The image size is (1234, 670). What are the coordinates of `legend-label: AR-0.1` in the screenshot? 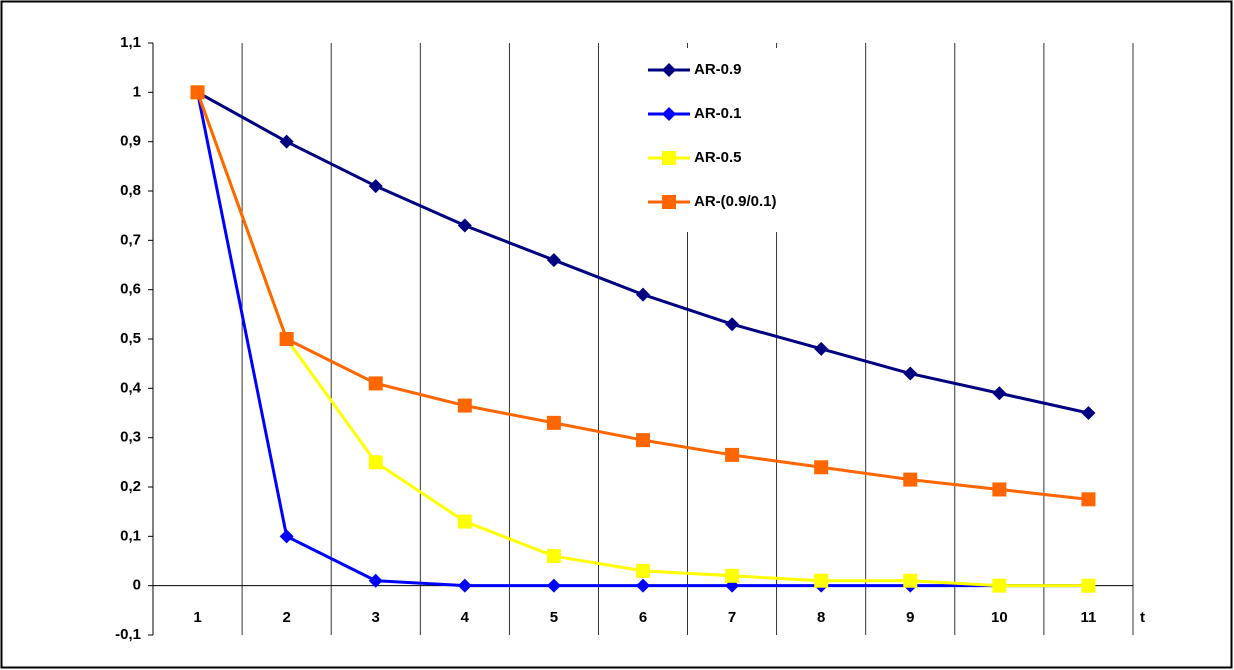 It's located at (718, 113).